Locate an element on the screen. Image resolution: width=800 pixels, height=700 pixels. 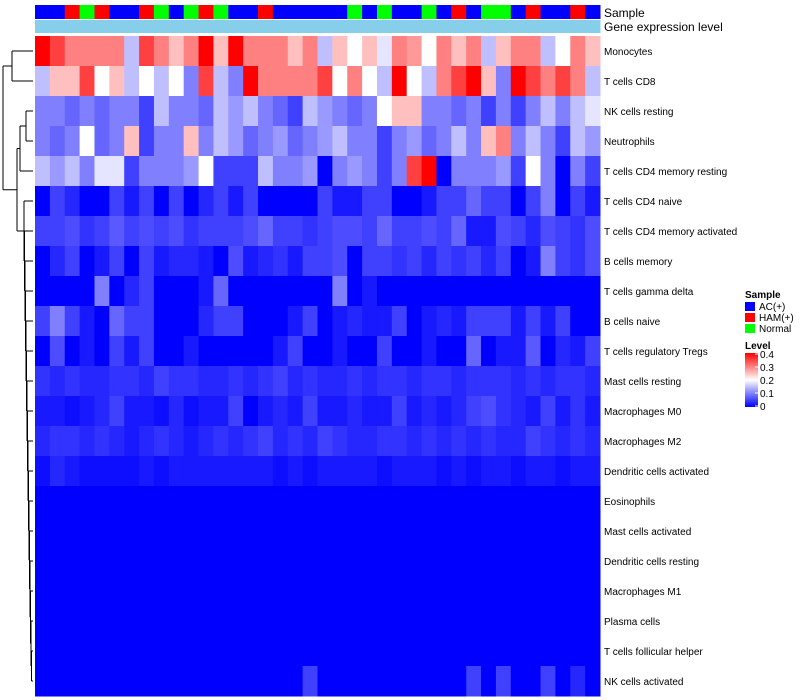
legend-swatch is located at coordinates (750, 317).